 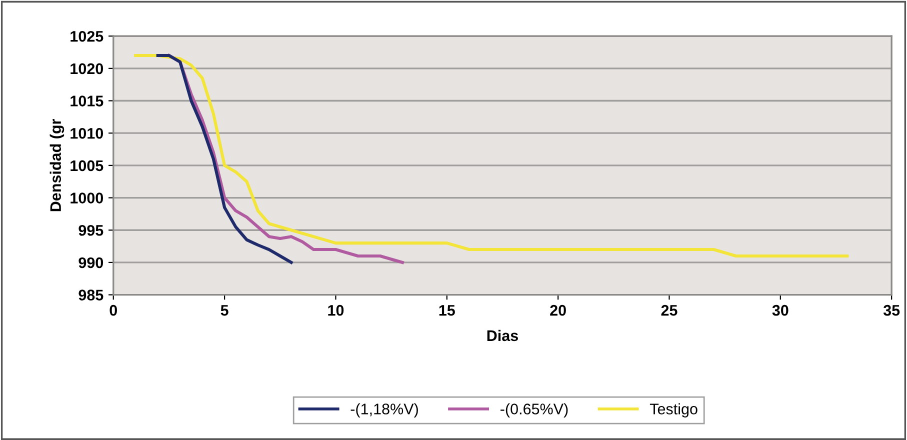 What do you see at coordinates (87, 166) in the screenshot?
I see `y-tick-label: 1005` at bounding box center [87, 166].